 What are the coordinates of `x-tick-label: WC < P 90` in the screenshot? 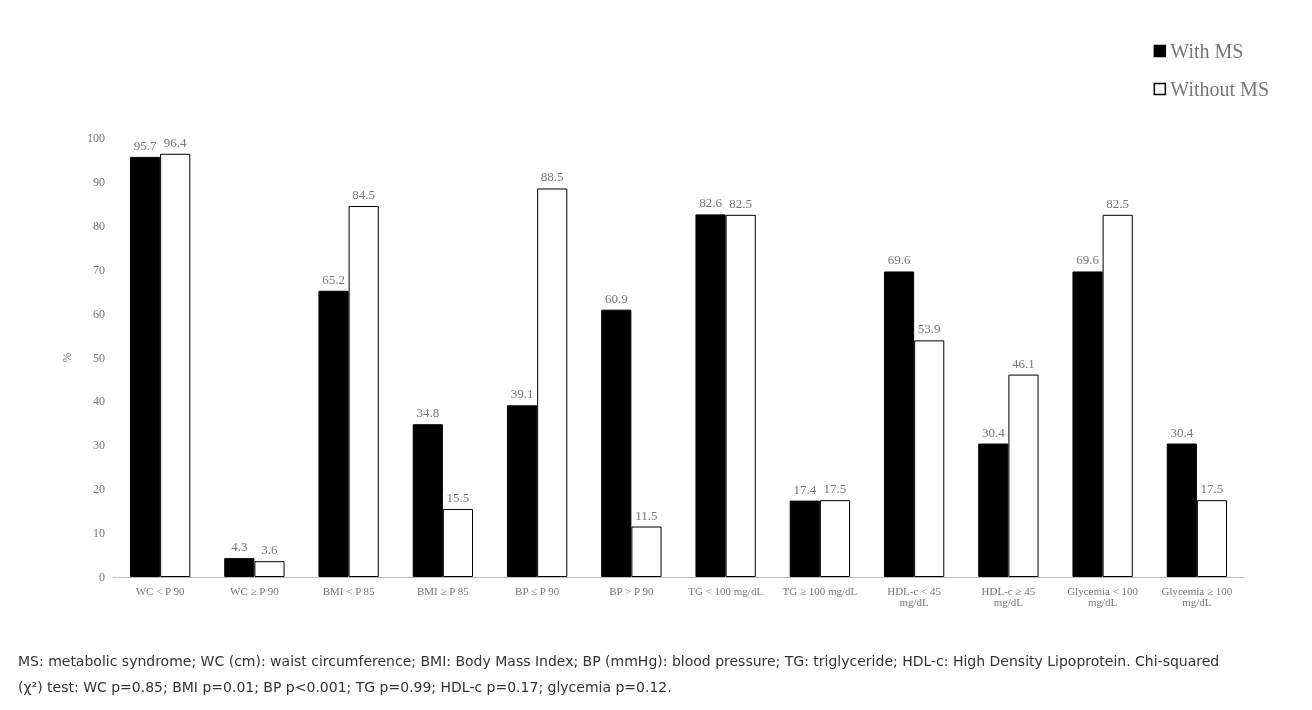 It's located at (160, 590).